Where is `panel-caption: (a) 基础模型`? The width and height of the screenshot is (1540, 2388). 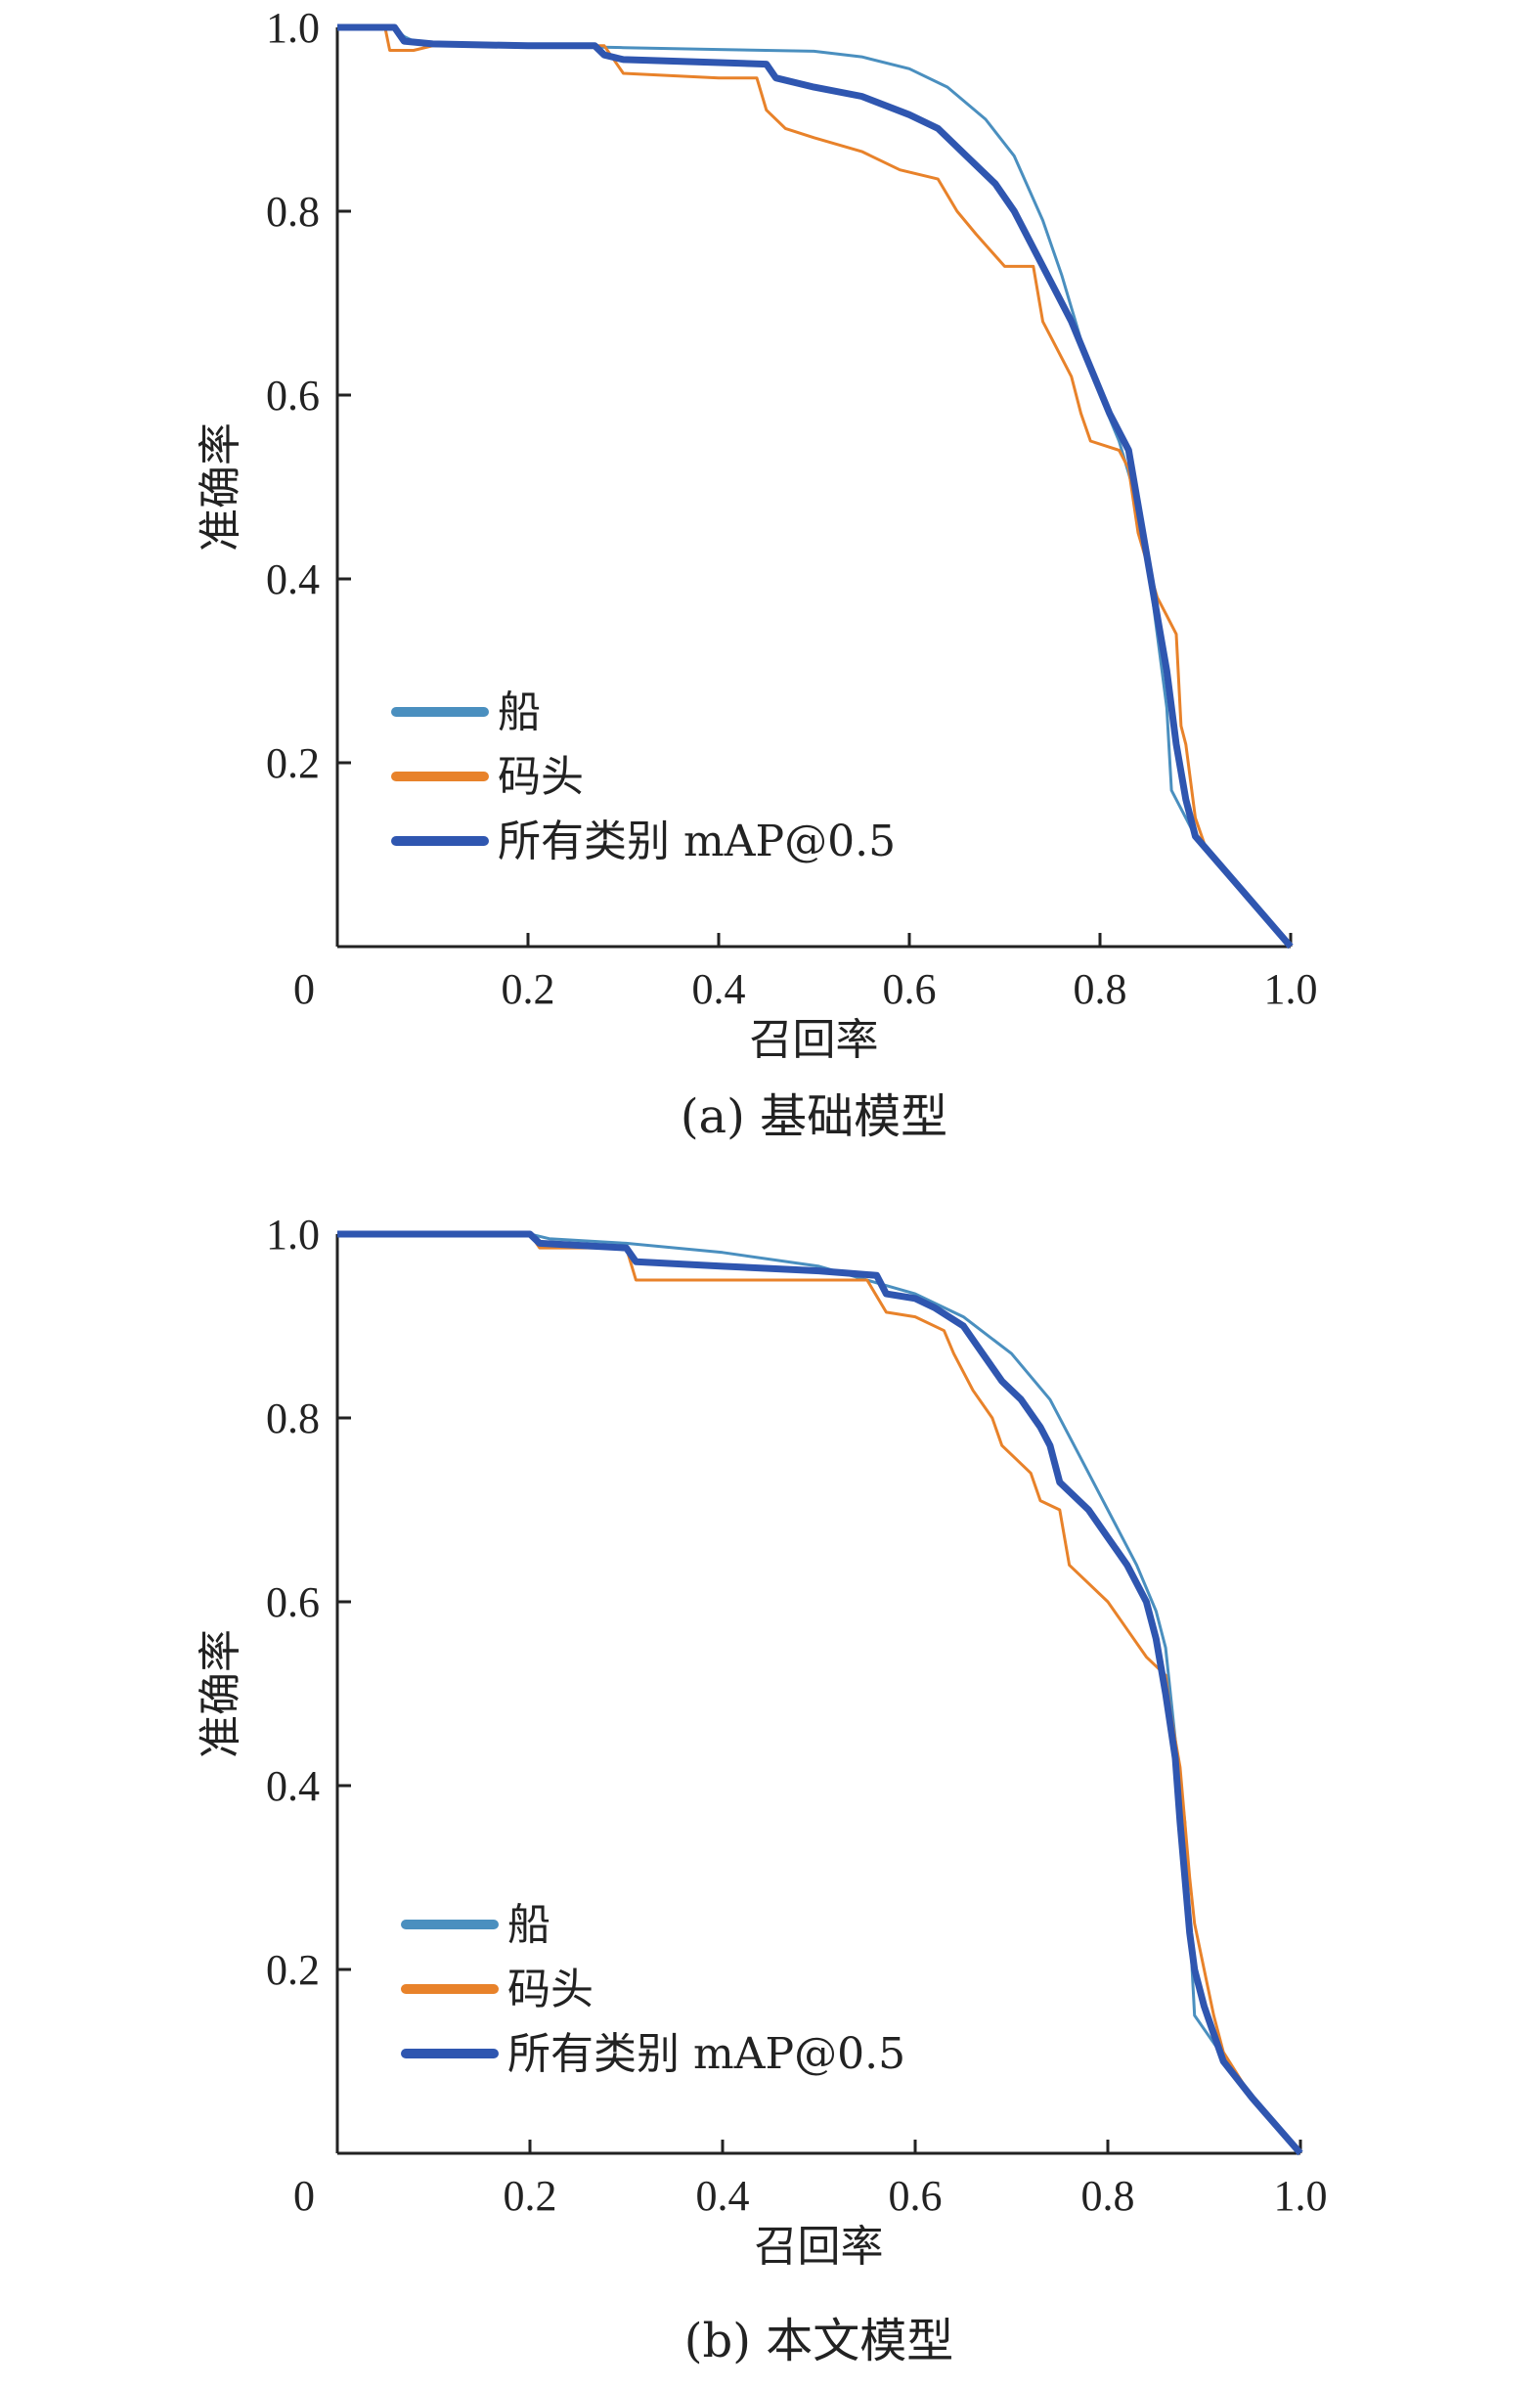 panel-caption: (a) 基础模型 is located at coordinates (814, 1116).